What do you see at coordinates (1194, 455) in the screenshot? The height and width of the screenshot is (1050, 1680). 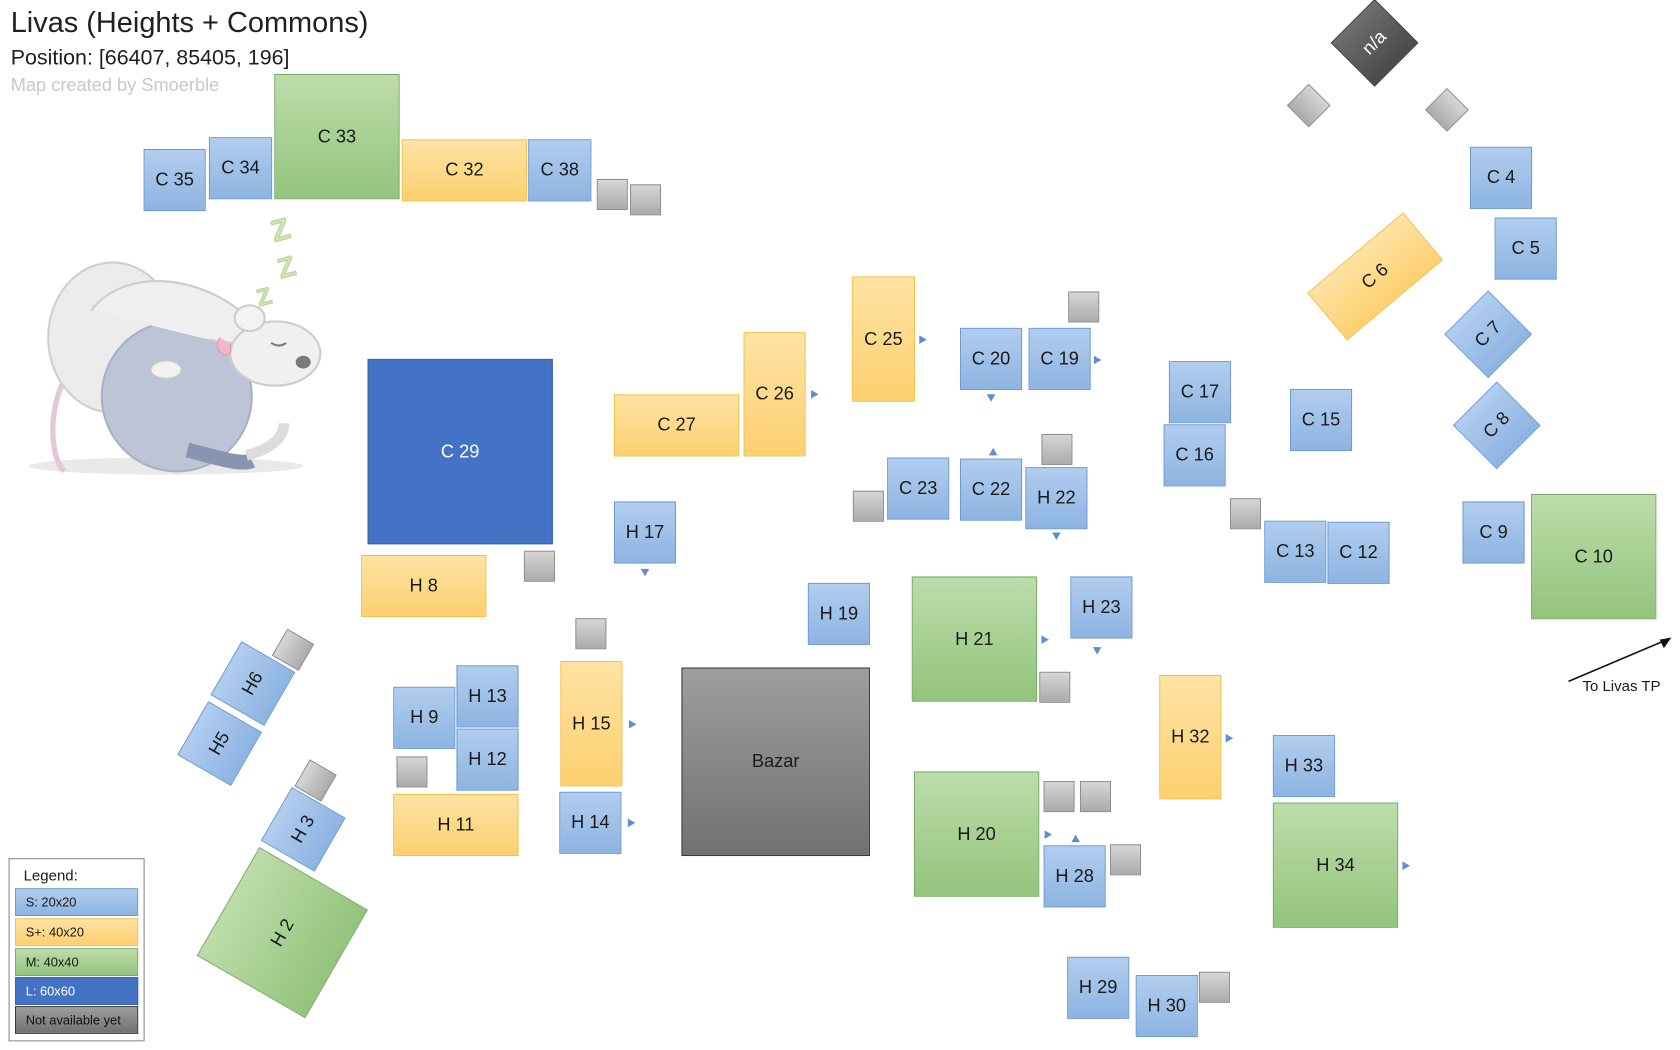 I see `plot-c16: C 16` at bounding box center [1194, 455].